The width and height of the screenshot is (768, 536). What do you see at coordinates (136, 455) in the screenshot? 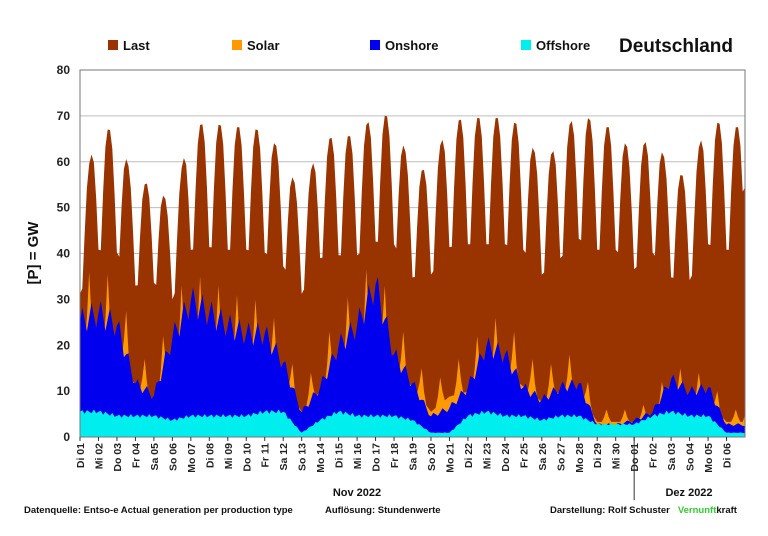
I see `x-tick-label: Fr 04` at bounding box center [136, 455].